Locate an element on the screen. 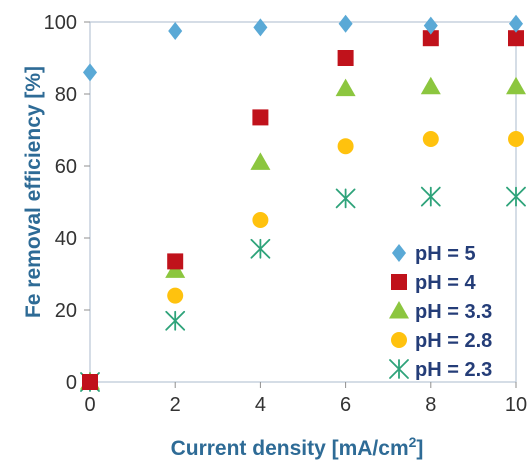 This screenshot has width=530, height=464. legend-item: pH = 5 is located at coordinates (433, 254).